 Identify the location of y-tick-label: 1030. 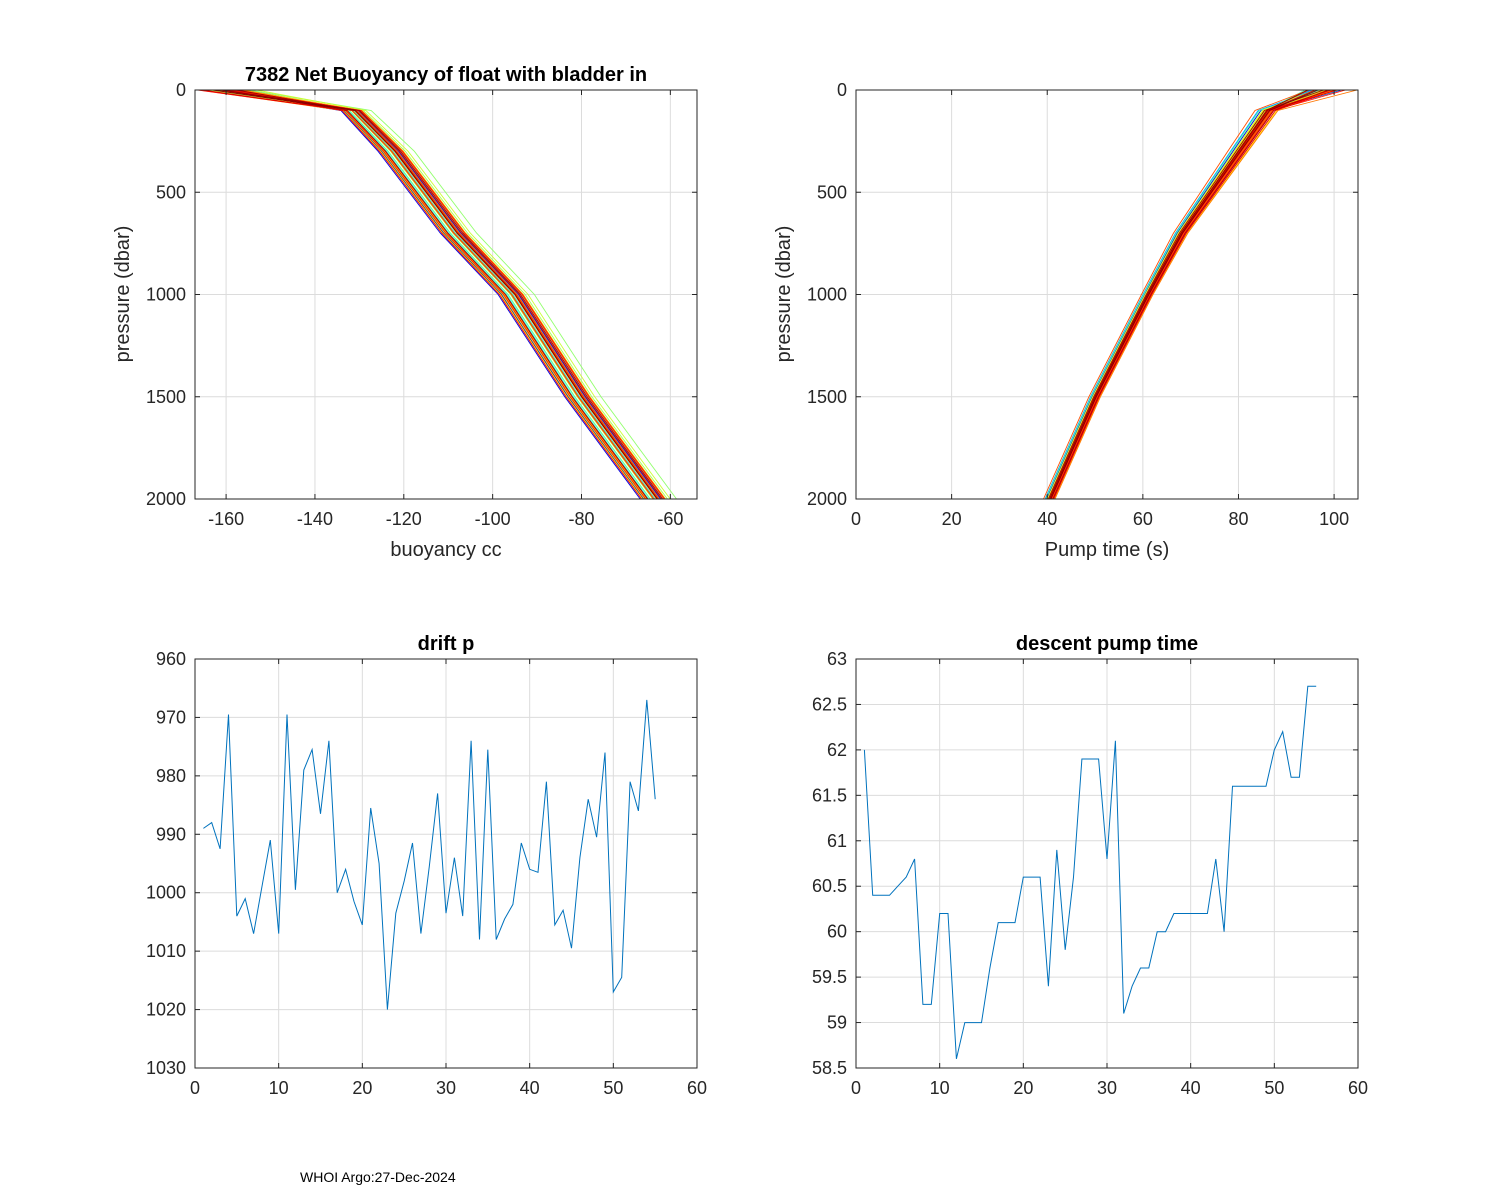
(166, 1068).